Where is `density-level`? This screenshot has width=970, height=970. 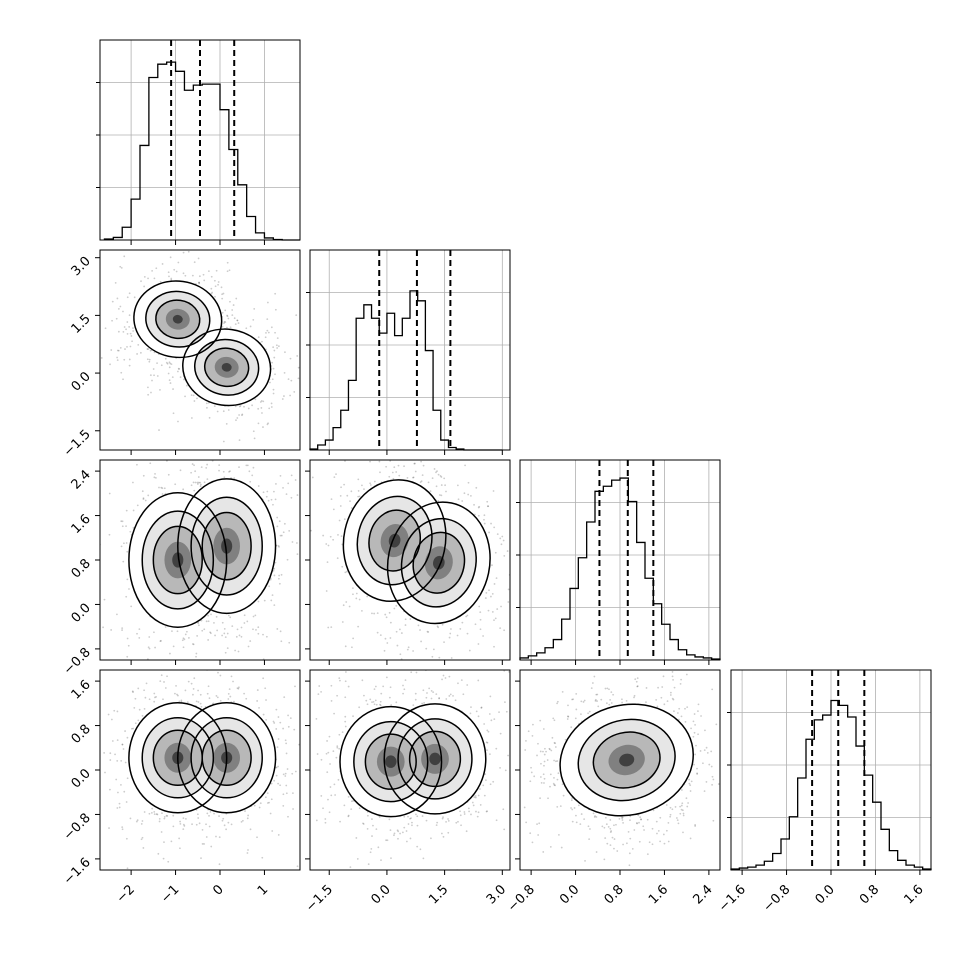
density-level is located at coordinates (226, 367).